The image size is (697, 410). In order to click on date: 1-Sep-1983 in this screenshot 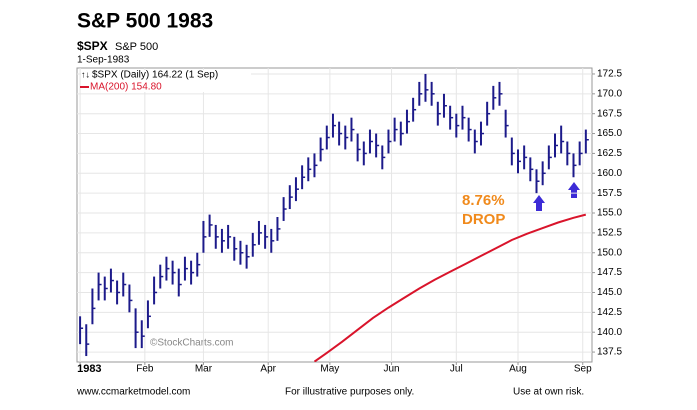, I will do `click(103, 60)`.